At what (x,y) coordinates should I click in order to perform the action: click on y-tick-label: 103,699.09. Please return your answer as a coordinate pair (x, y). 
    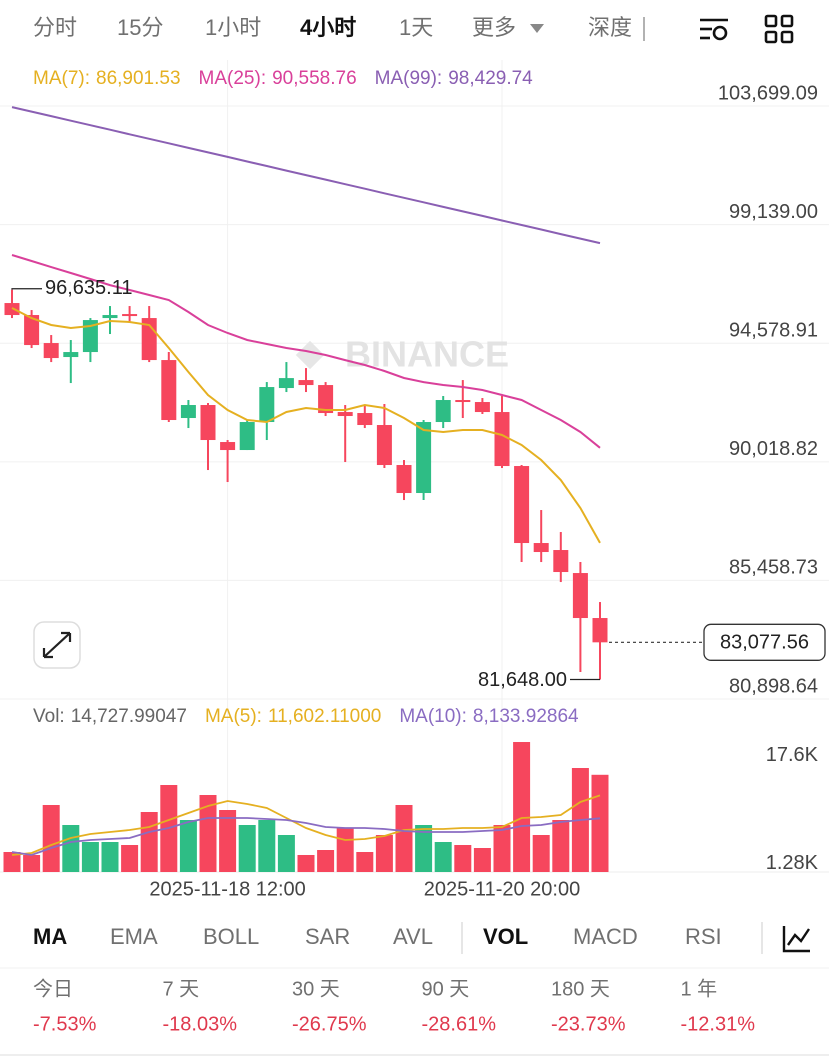
    Looking at the image, I should click on (768, 93).